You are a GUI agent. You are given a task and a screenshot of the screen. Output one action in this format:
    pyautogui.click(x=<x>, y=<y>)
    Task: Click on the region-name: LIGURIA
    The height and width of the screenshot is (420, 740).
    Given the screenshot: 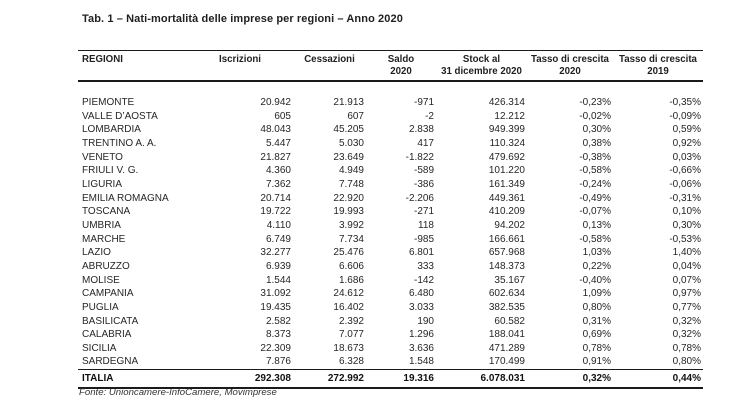 What is the action you would take?
    pyautogui.click(x=102, y=184)
    